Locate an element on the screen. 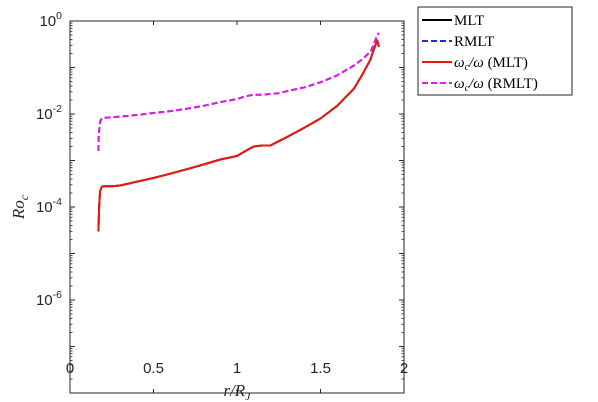 The height and width of the screenshot is (402, 598). x-axis-label-main: r/R is located at coordinates (234, 390).